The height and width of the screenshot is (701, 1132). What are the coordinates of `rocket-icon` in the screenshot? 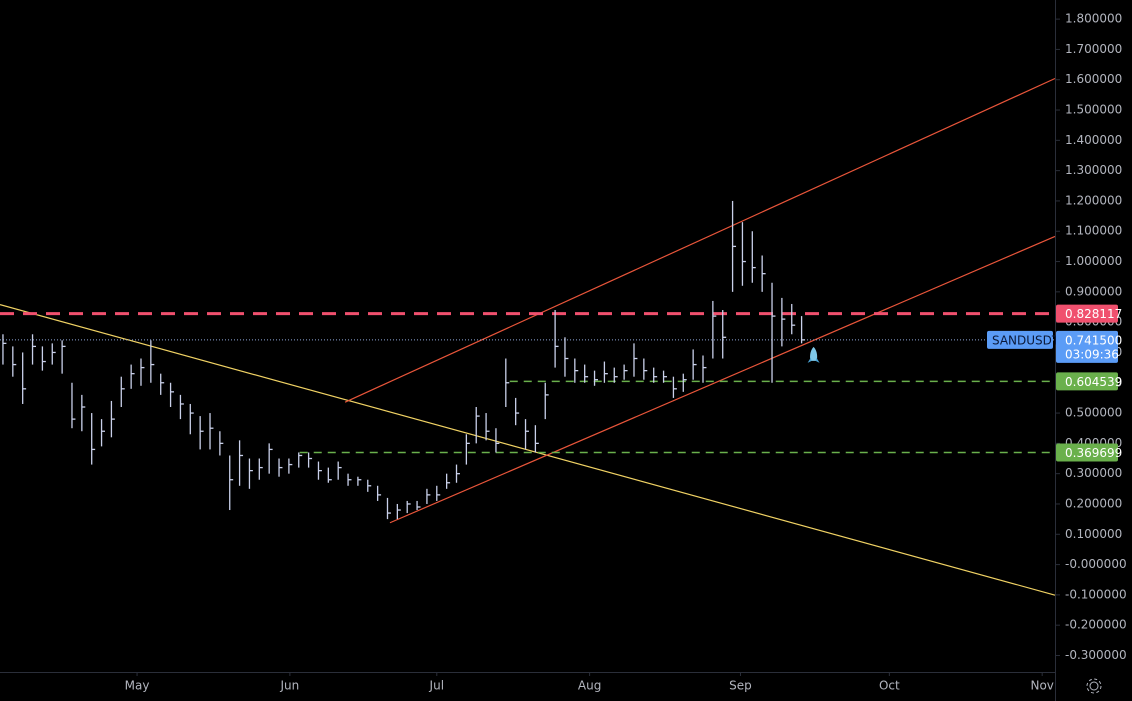 It's located at (813, 354).